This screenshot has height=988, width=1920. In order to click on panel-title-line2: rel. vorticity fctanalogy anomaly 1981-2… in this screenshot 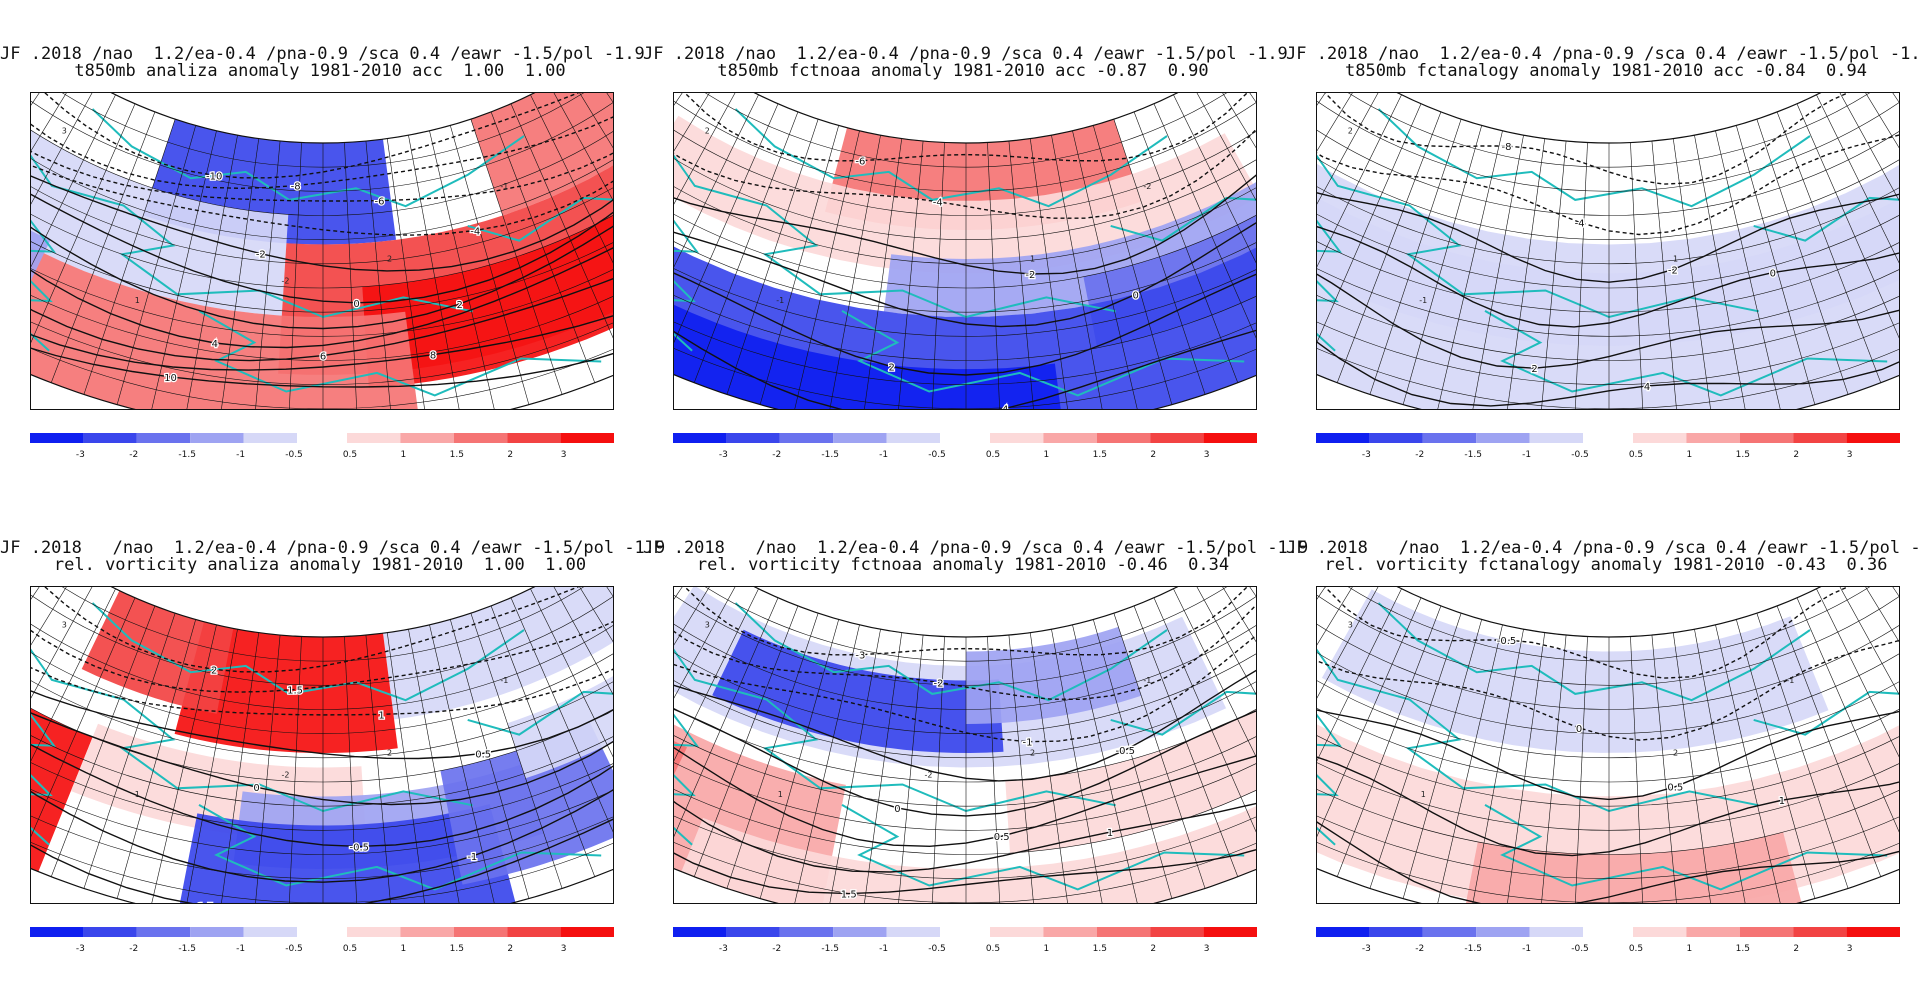, I will do `click(1606, 565)`.